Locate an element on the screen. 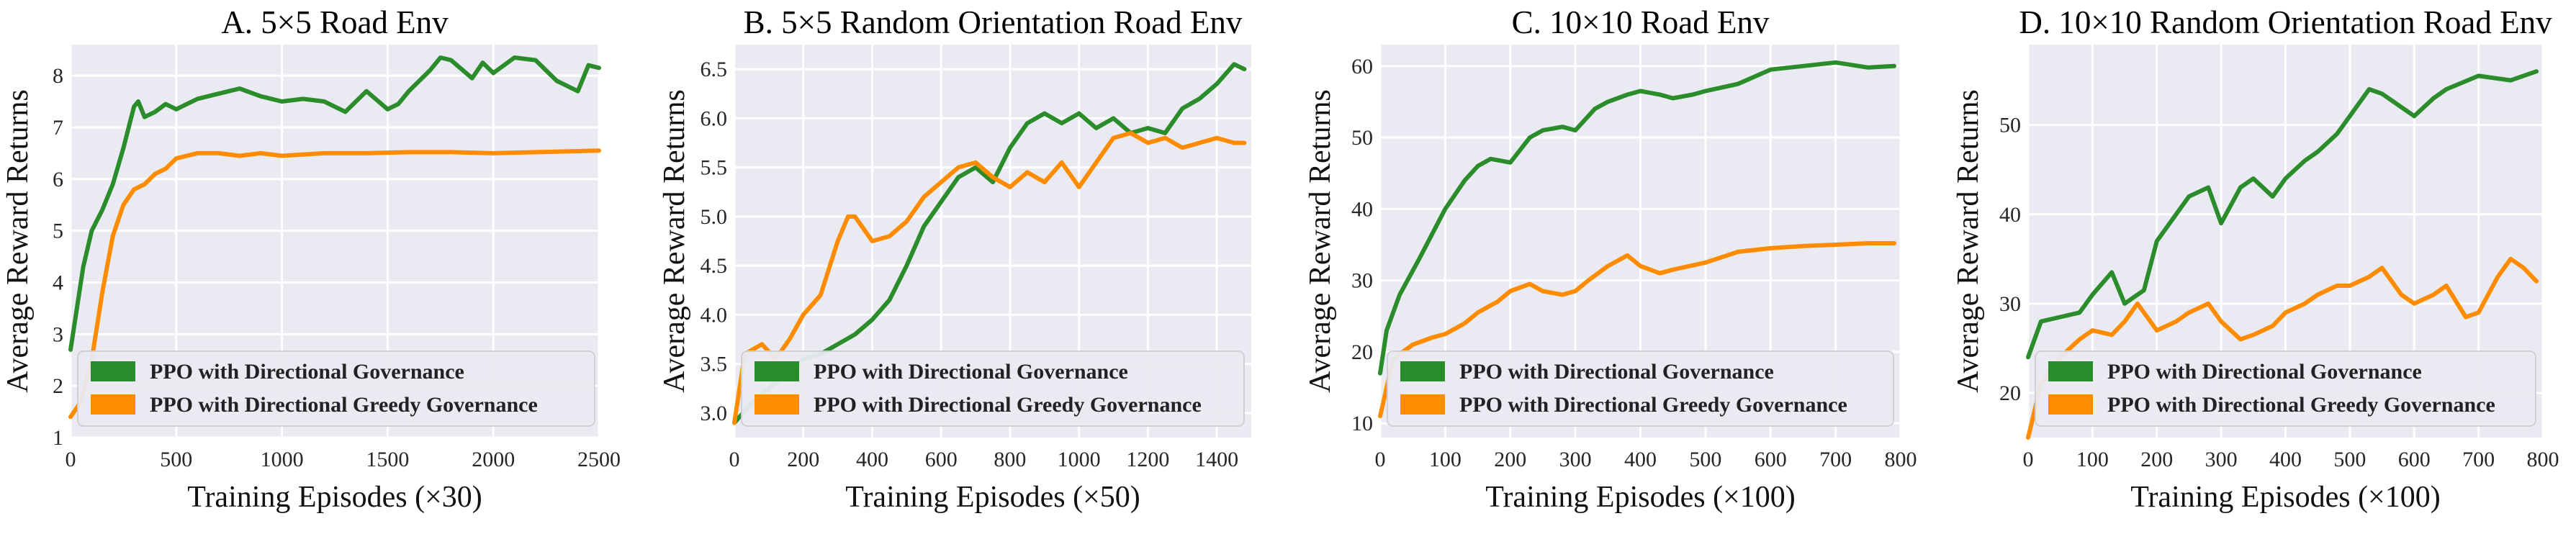 This screenshot has height=534, width=2576. y-tick-label: 8 is located at coordinates (58, 76).